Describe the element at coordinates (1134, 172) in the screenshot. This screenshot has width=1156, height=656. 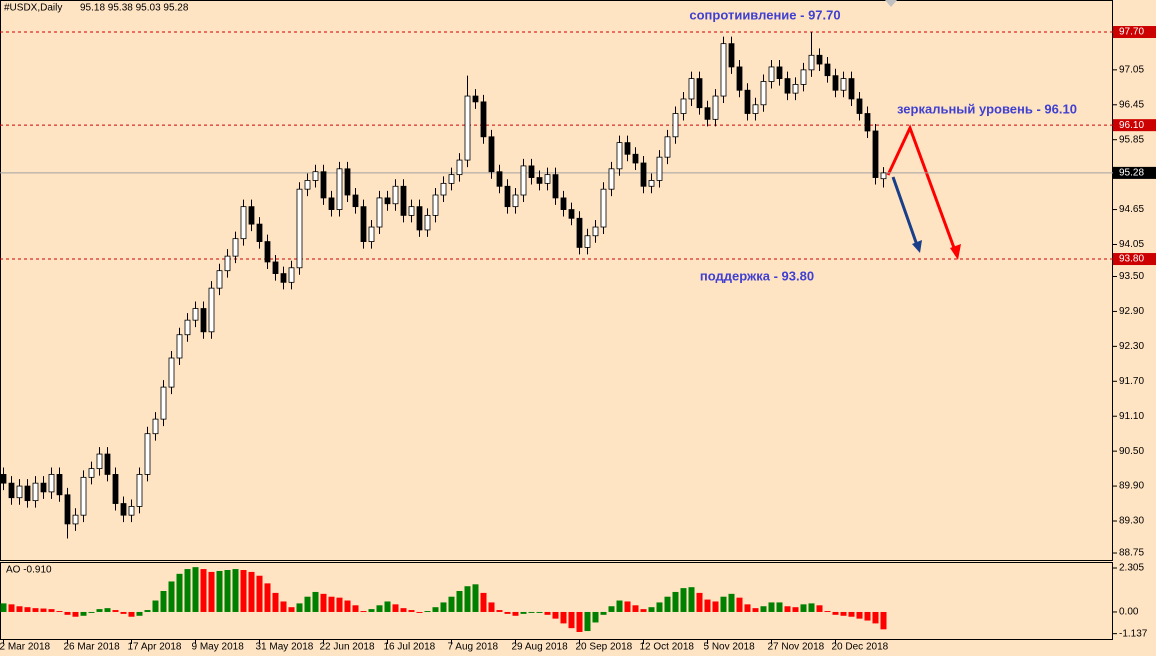
I see `price-badge` at that location.